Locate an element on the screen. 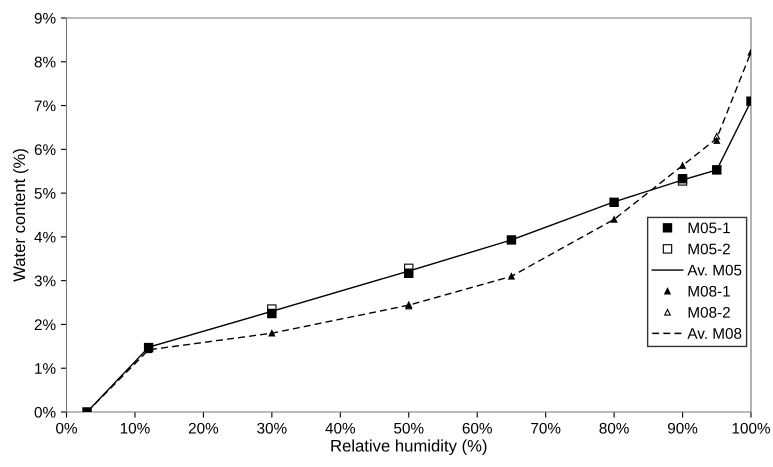  x-tick-label: 60% is located at coordinates (477, 428).